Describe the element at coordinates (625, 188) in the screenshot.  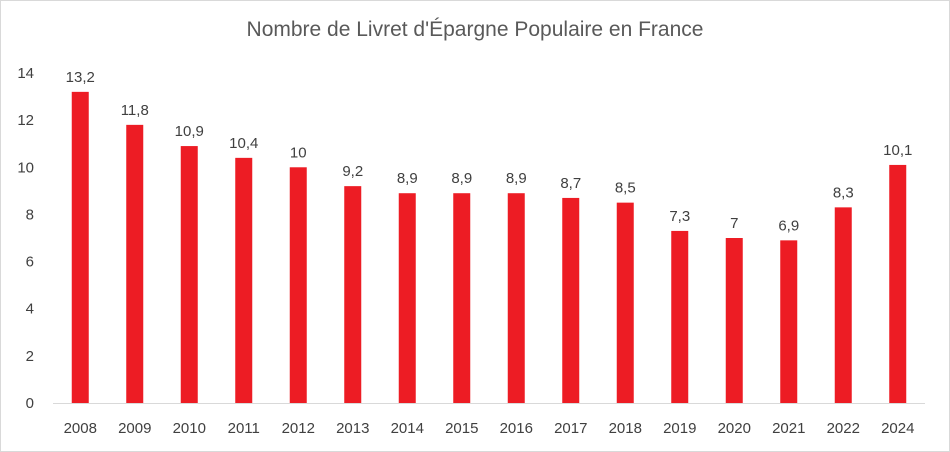
I see `data-label: 8,5` at that location.